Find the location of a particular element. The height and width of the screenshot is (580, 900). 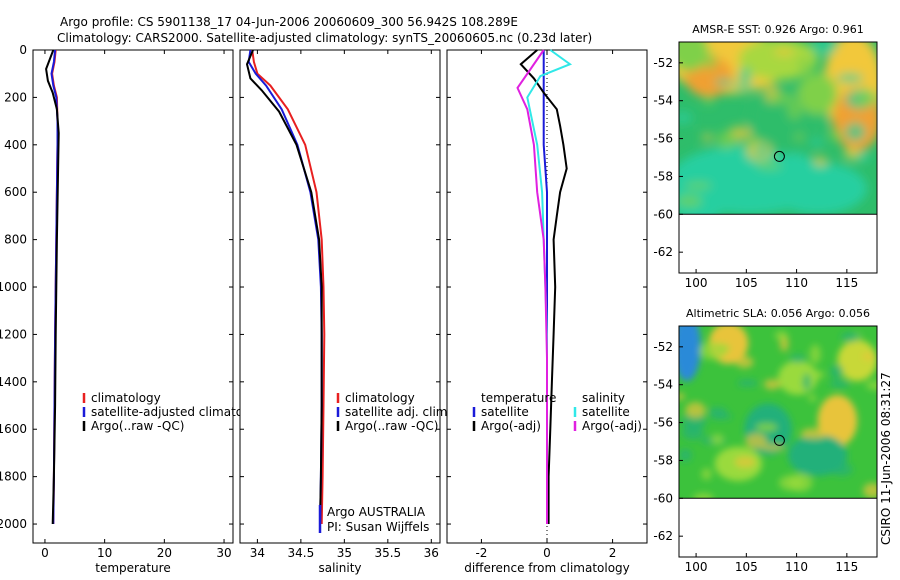

x-tick-label: 105 is located at coordinates (746, 283).